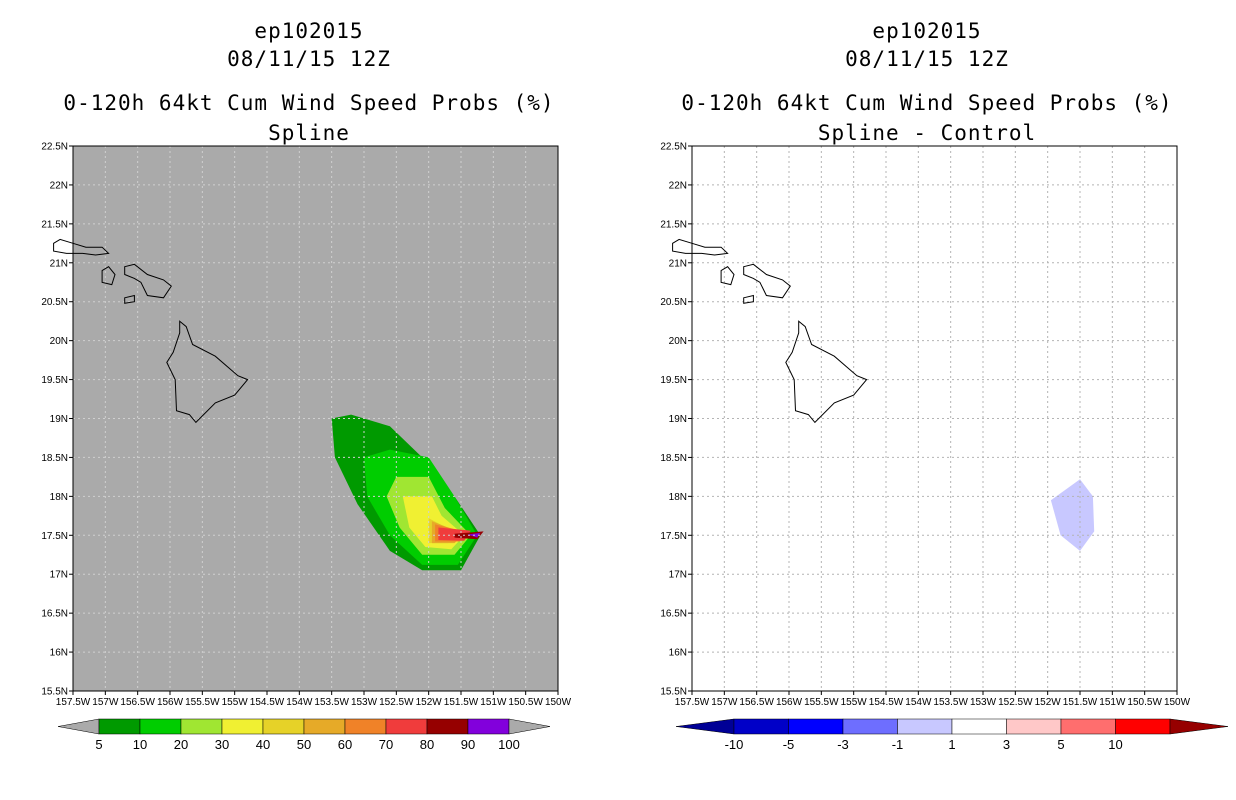 This screenshot has width=1236, height=800. Describe the element at coordinates (678, 419) in the screenshot. I see `right-ytick-label: 19N` at that location.